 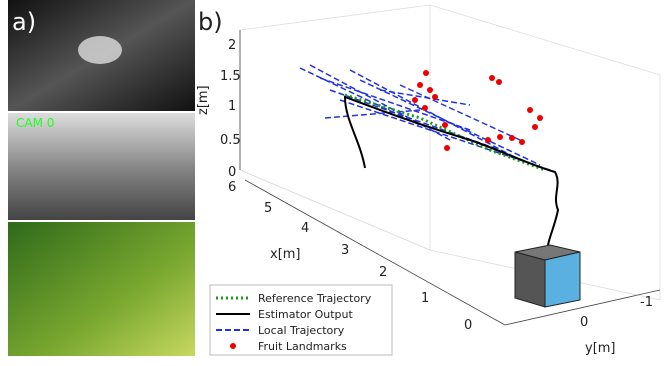 What do you see at coordinates (335, 210) in the screenshot?
I see `grid-line` at bounding box center [335, 210].